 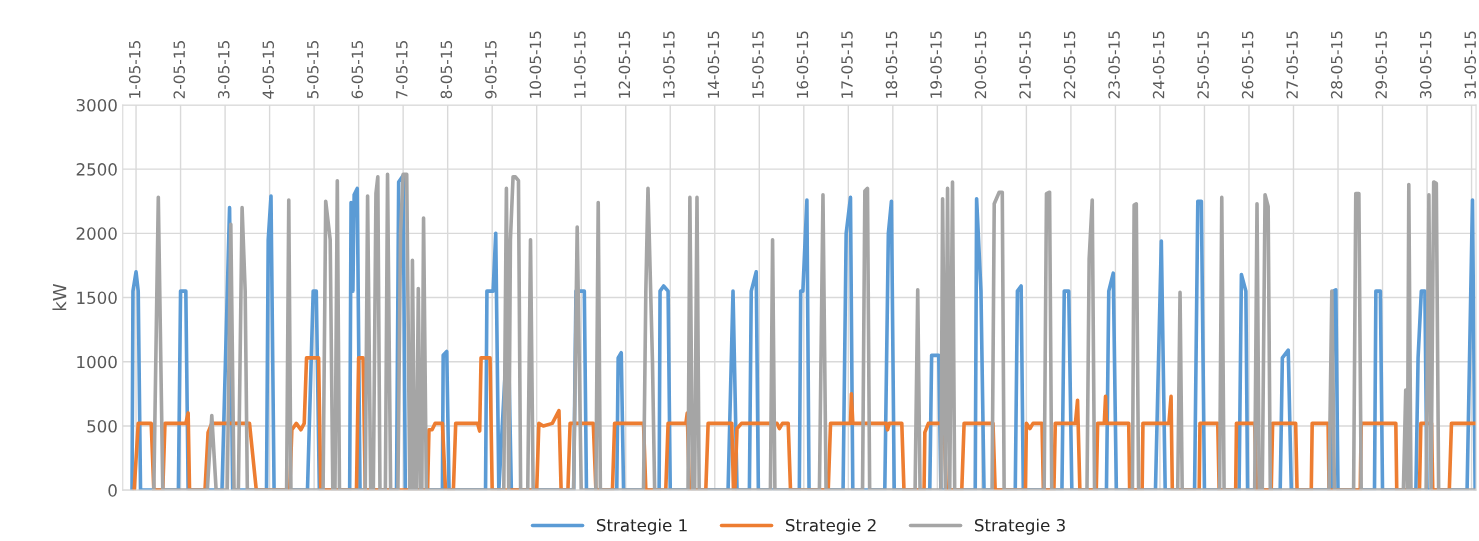 I want to click on x-tick-label: 22-05-15, so click(x=1069, y=65).